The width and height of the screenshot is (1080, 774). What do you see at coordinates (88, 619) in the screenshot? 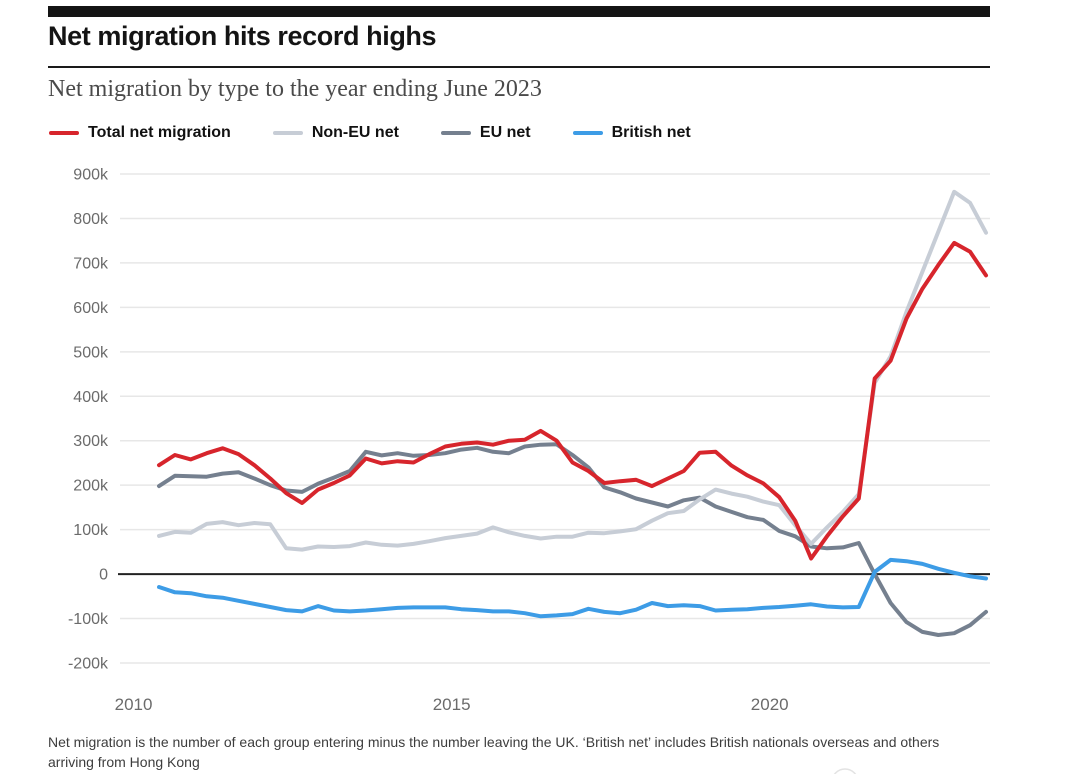
I see `y-axis-tick-label: -100k` at bounding box center [88, 619].